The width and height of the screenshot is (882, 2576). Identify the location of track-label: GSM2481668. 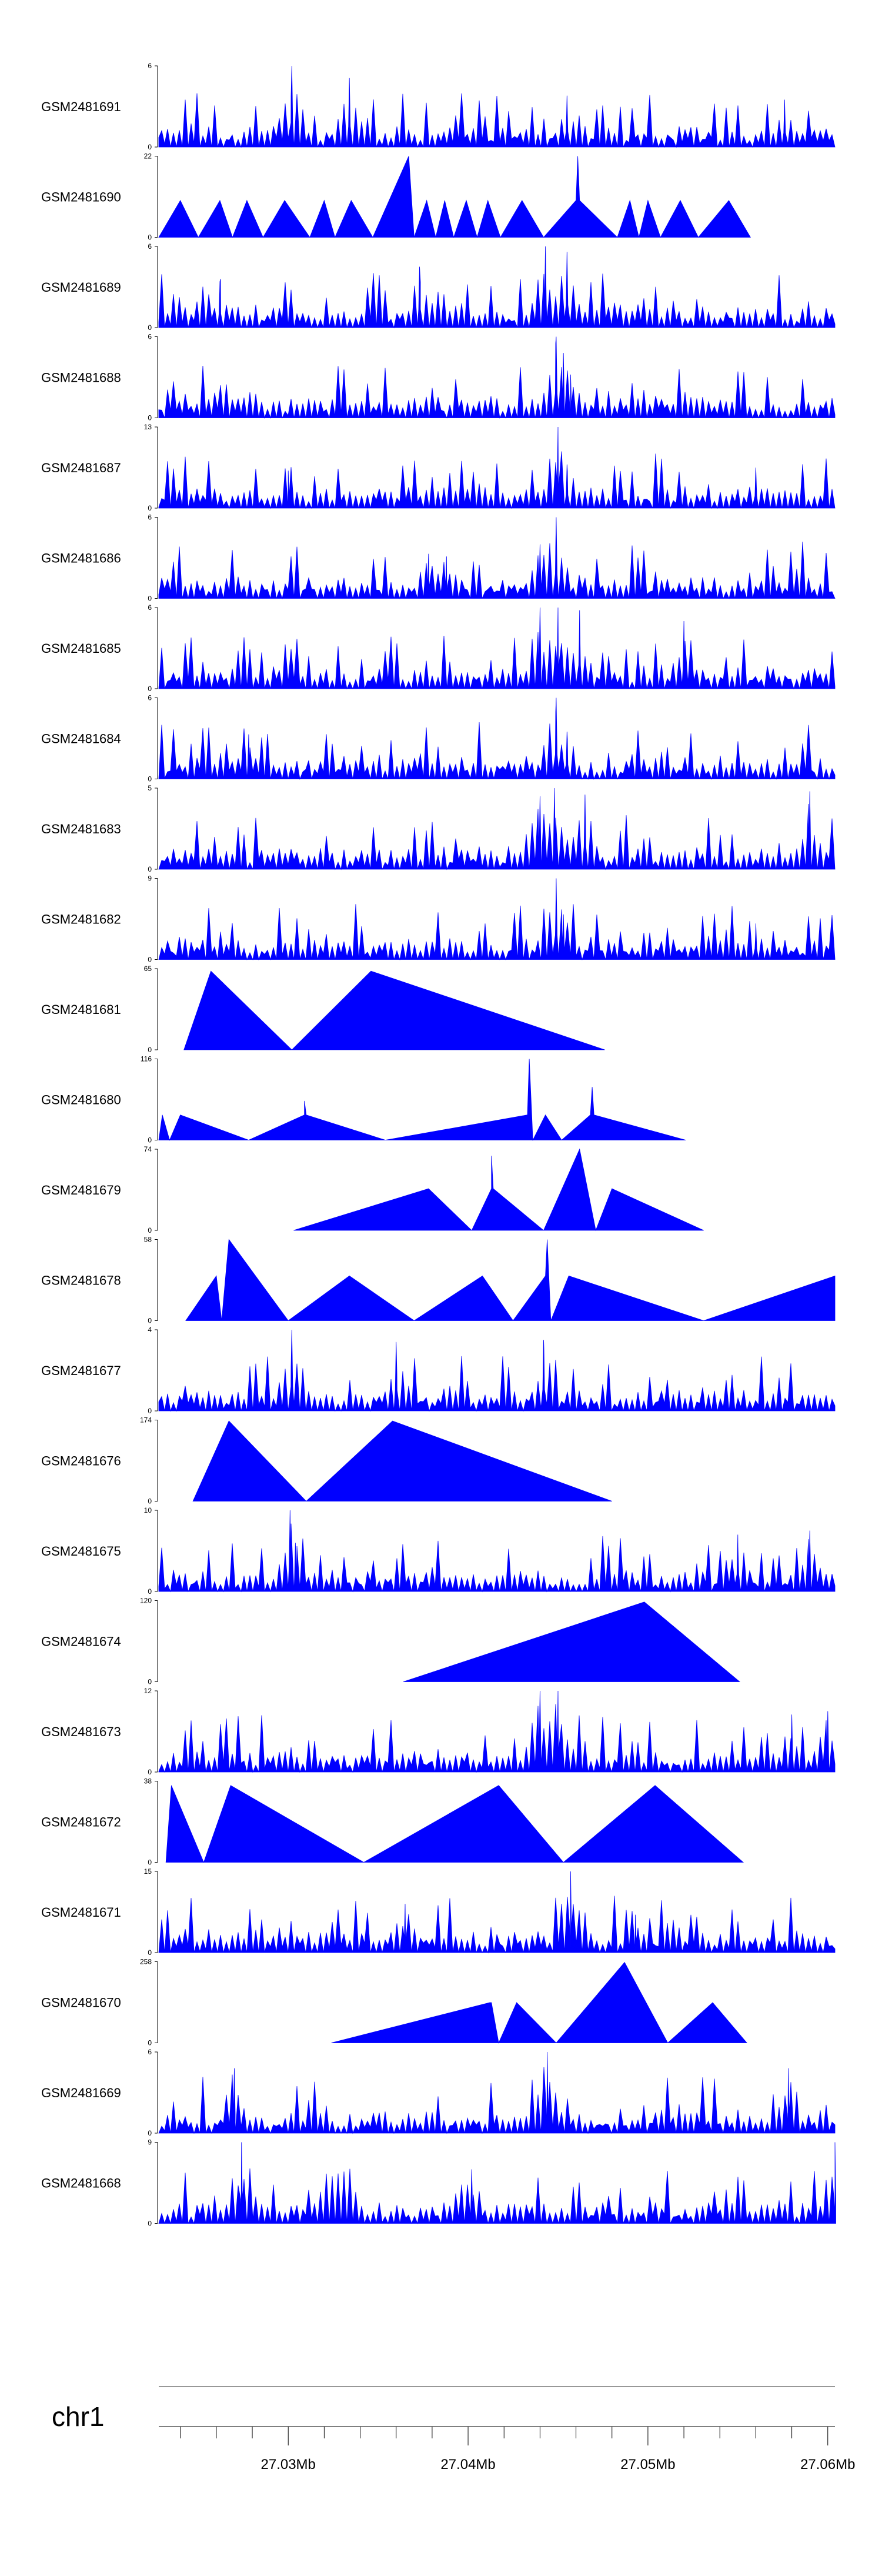
(81, 2183).